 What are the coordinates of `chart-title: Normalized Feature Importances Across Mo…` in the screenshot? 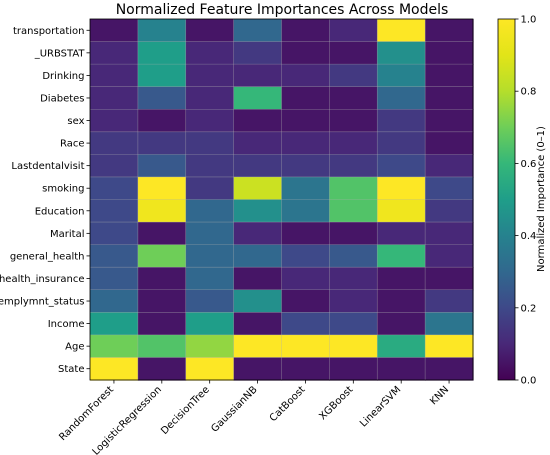 It's located at (282, 10).